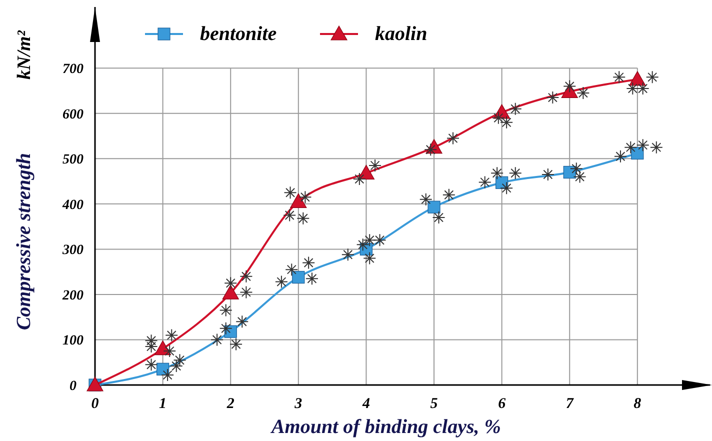  I want to click on y-tick-label: 200, so click(73, 296).